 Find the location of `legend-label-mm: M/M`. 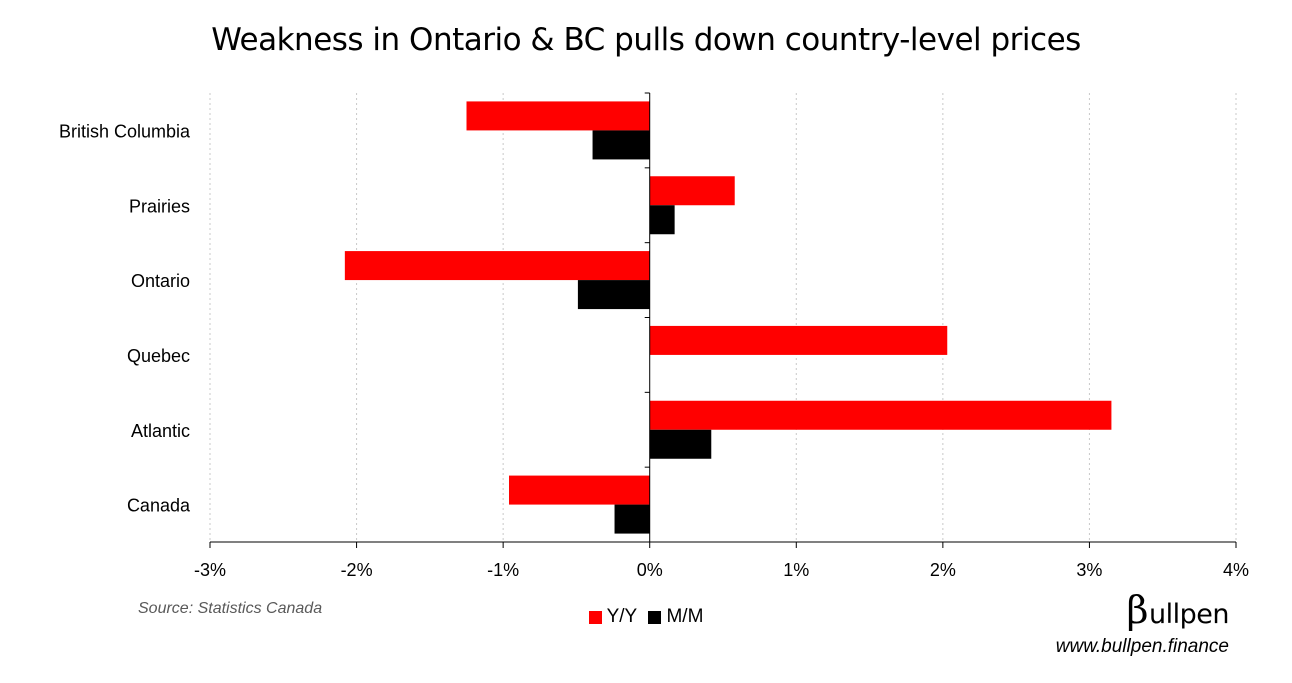

legend-label-mm: M/M is located at coordinates (685, 616).